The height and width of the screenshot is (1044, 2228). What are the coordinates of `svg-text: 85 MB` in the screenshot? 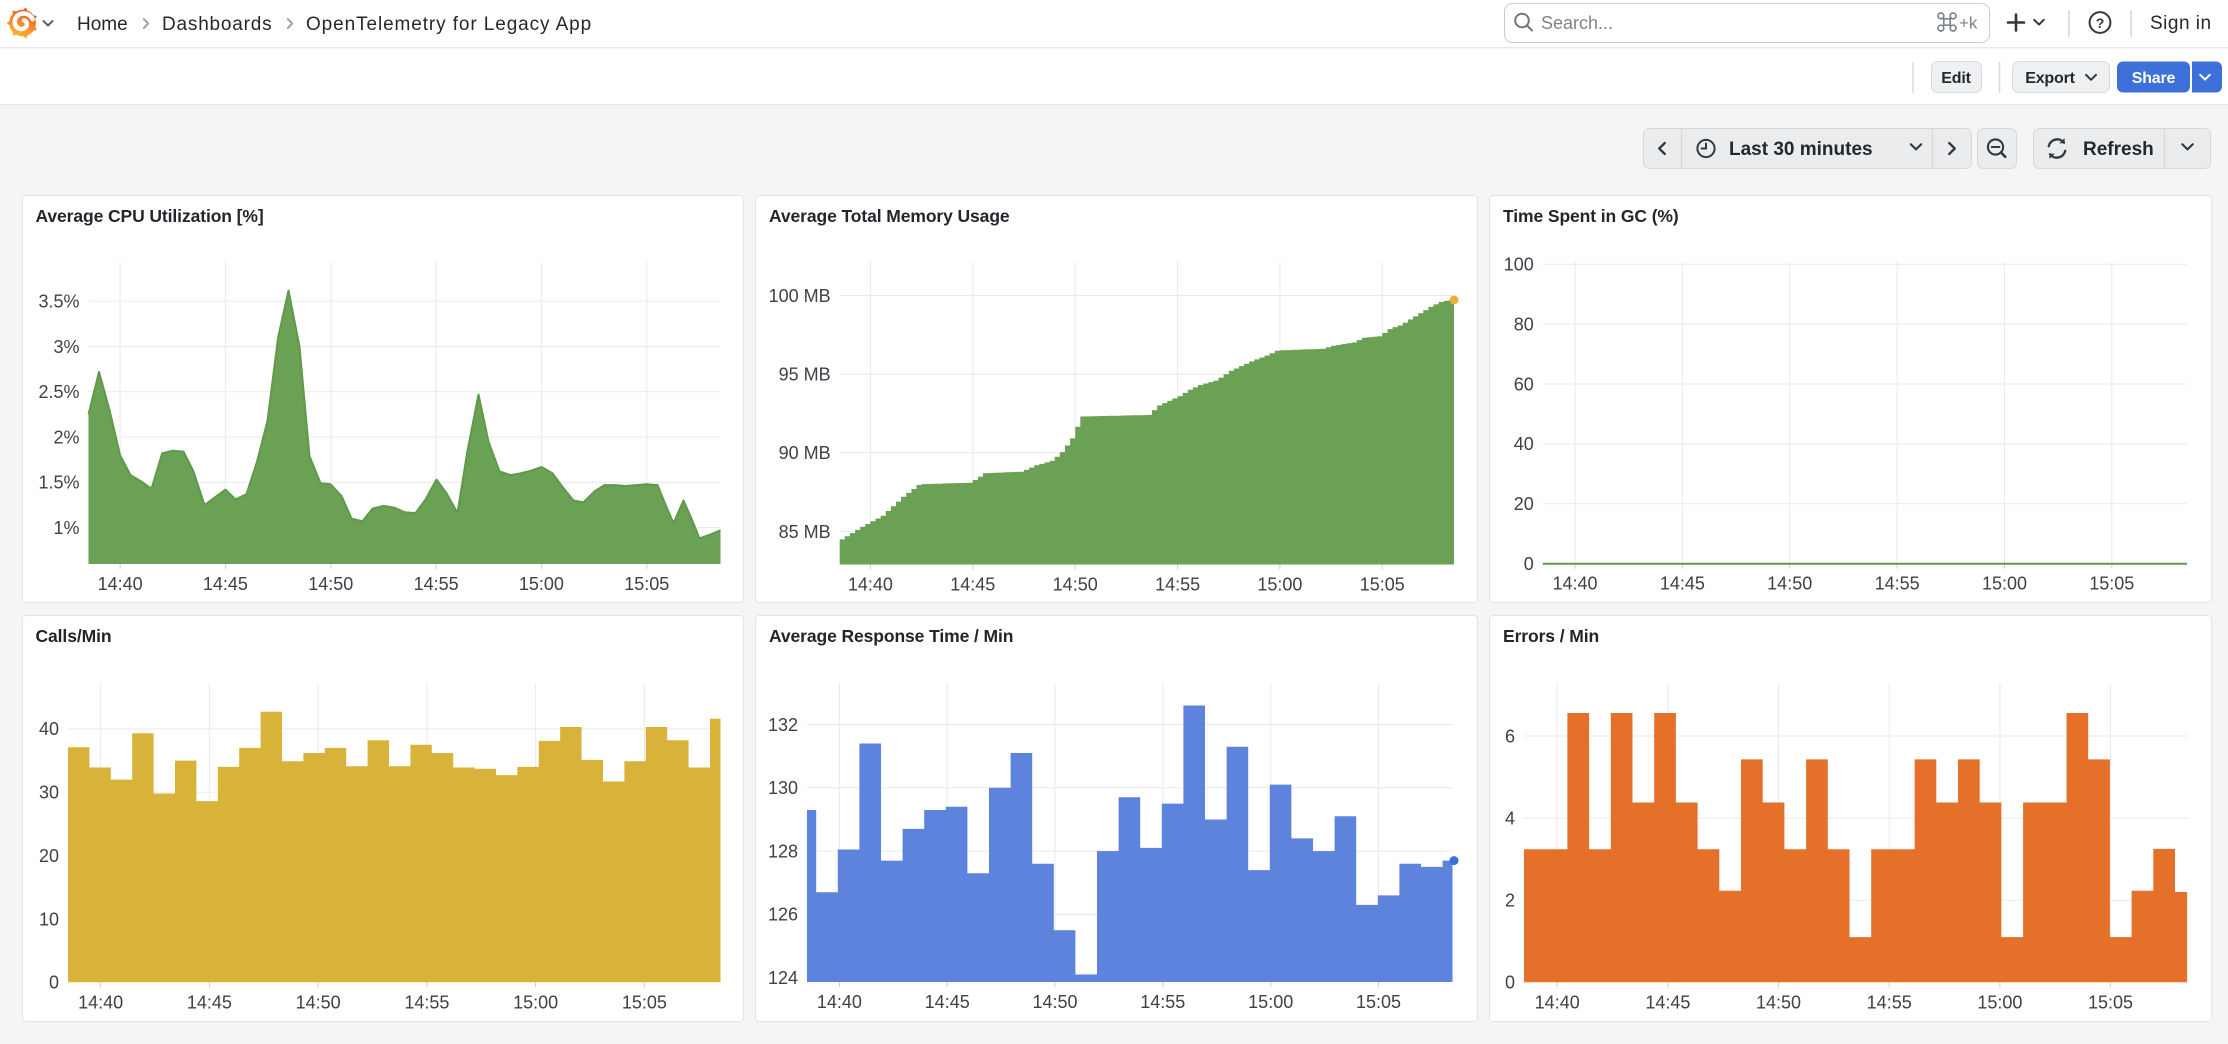 It's located at (805, 532).